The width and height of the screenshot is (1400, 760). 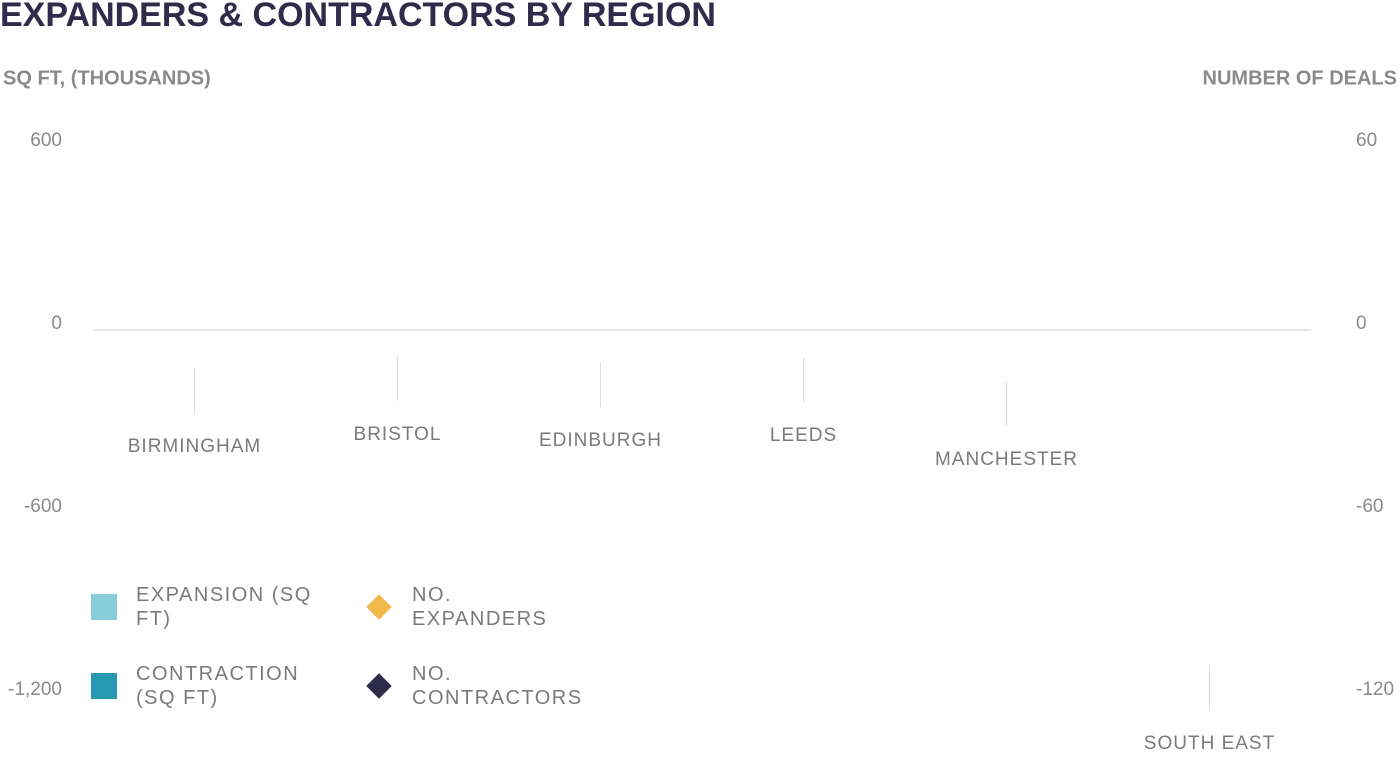 I want to click on x-tick-label: MANCHESTER, so click(x=1006, y=459).